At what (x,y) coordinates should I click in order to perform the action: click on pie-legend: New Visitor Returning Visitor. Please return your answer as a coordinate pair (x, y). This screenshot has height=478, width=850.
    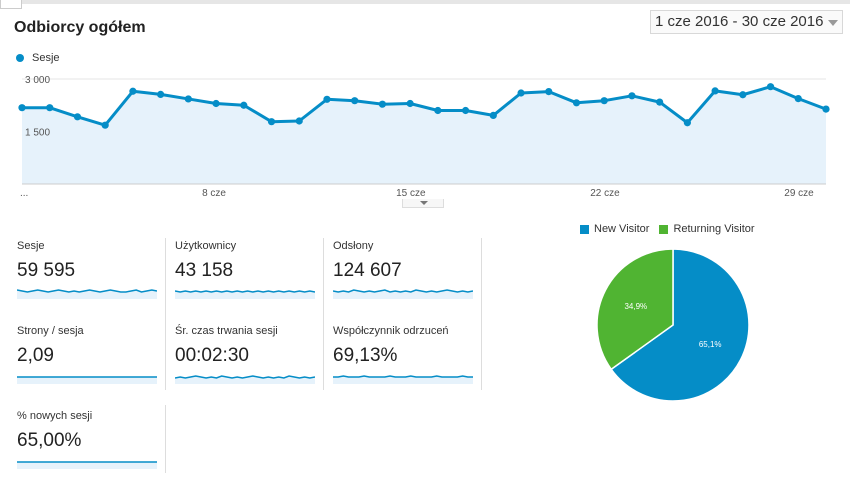
    Looking at the image, I should click on (672, 229).